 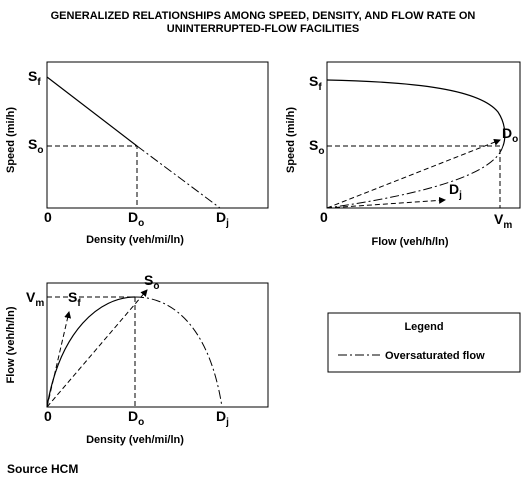 I want to click on x-axis-label: Flow (veh/h/ln), so click(x=410, y=242).